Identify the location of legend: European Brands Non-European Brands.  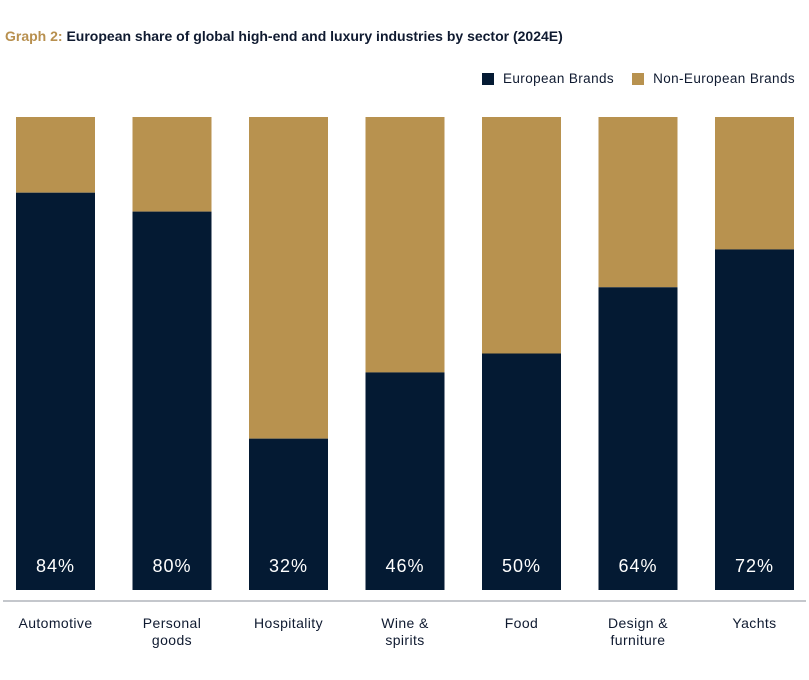
(638, 78).